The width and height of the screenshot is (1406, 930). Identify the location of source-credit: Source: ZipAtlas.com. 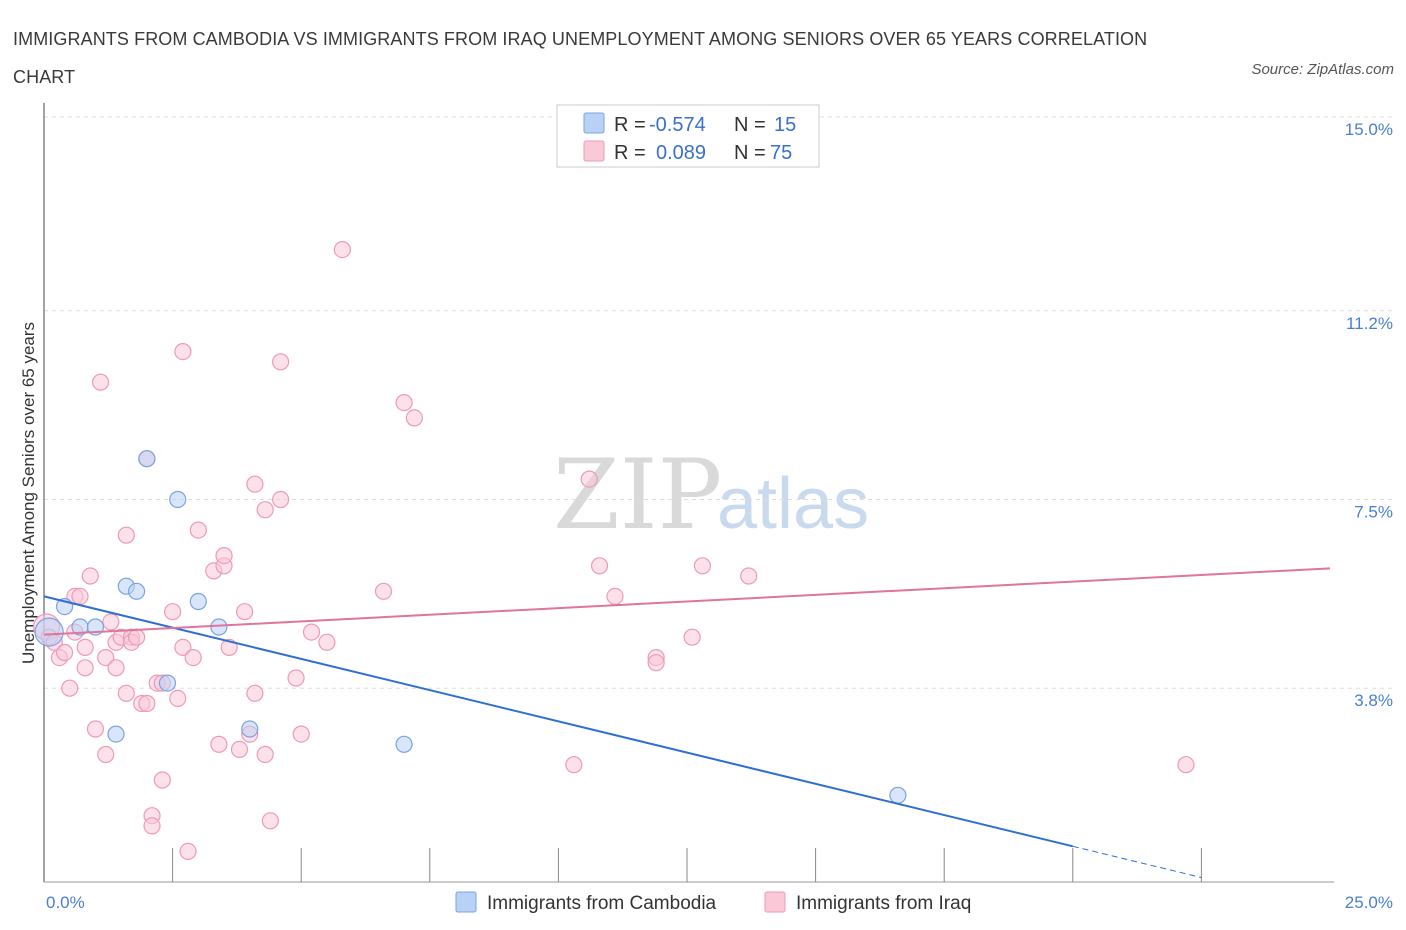
(1322, 69).